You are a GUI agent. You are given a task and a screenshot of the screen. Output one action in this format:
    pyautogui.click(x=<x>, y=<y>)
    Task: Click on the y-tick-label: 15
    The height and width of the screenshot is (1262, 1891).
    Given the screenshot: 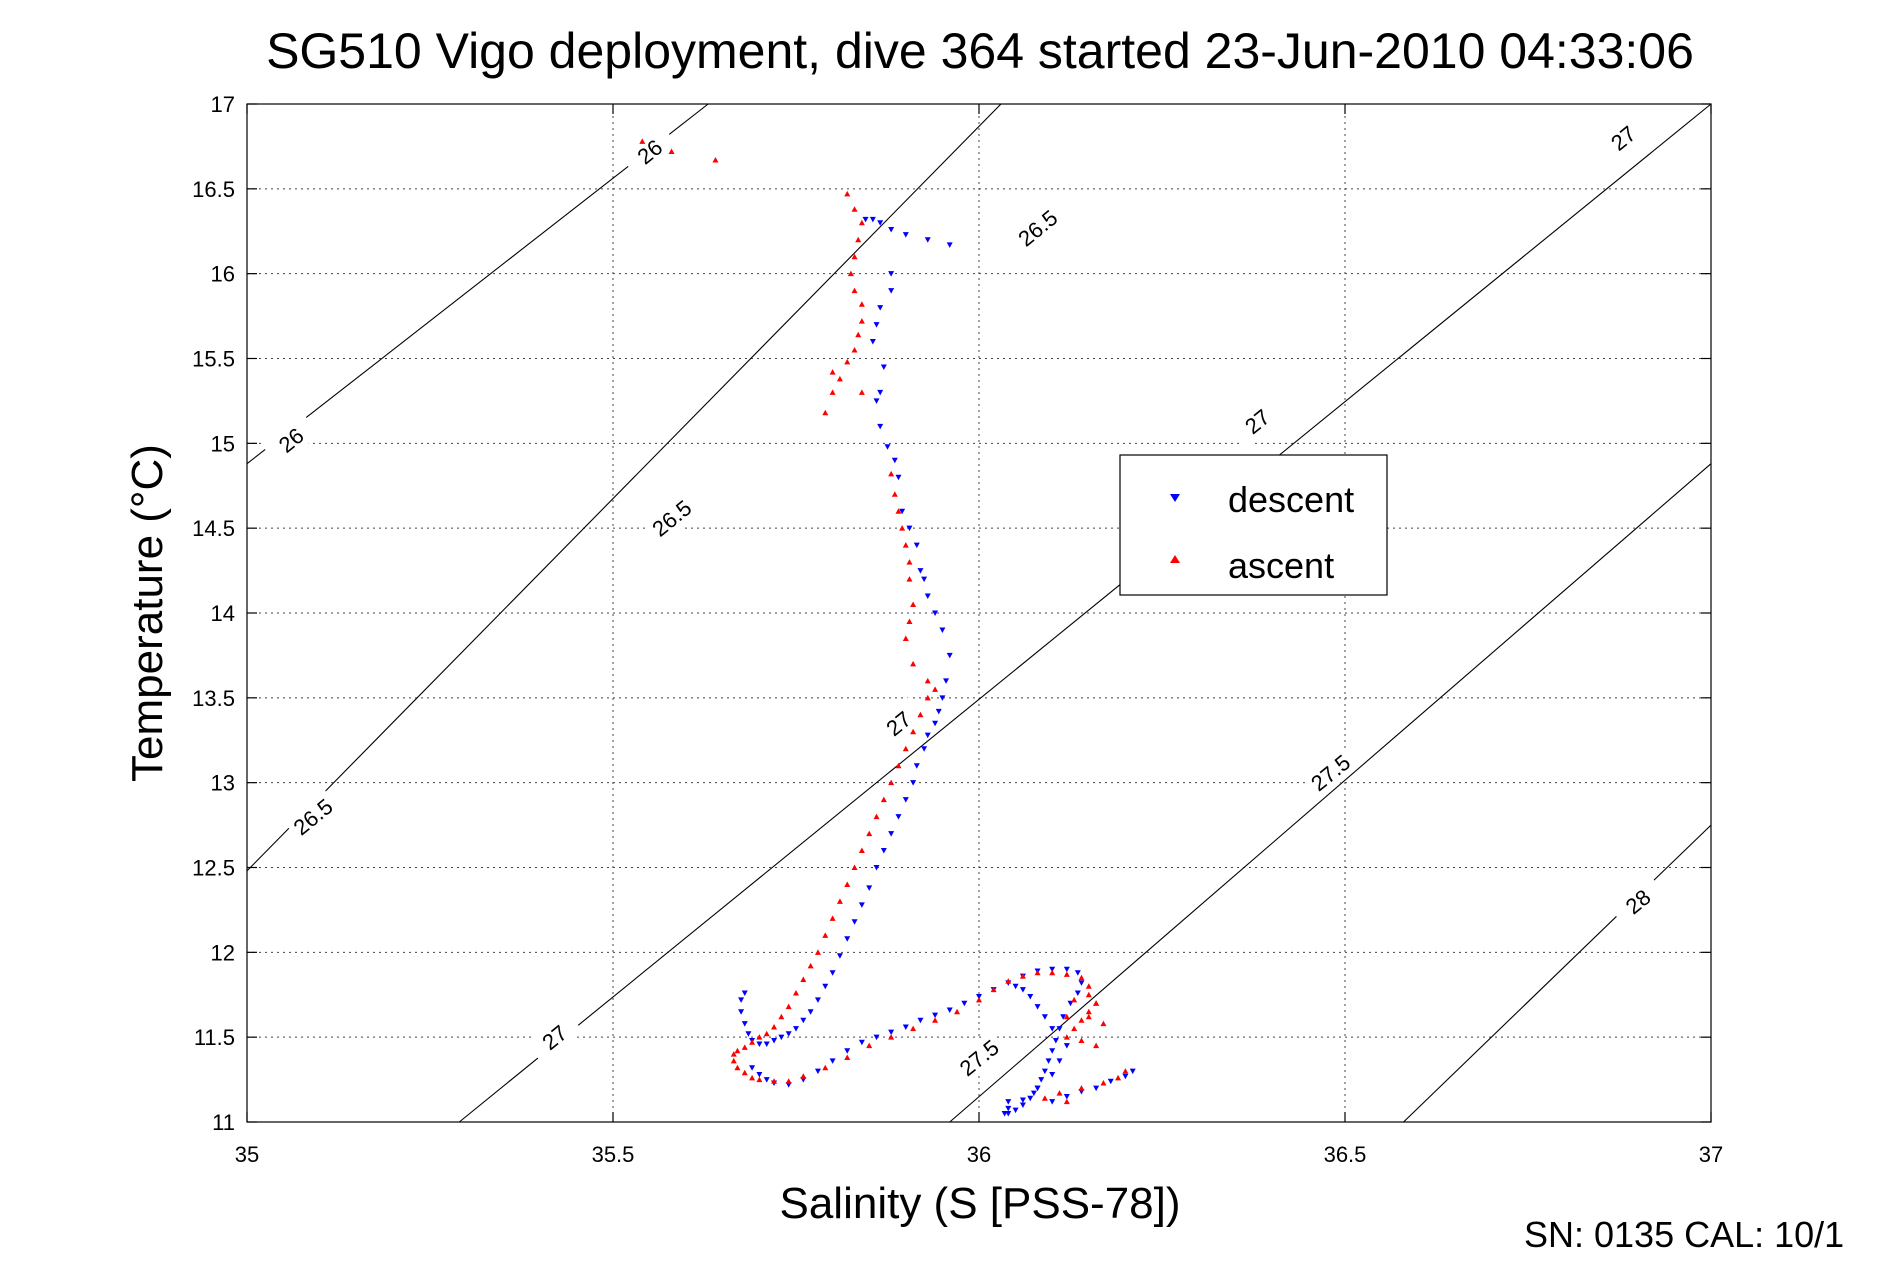 What is the action you would take?
    pyautogui.click(x=223, y=443)
    